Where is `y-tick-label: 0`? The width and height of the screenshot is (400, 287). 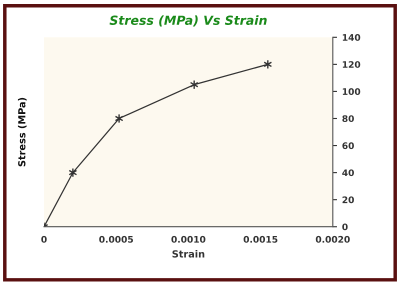
y-tick-label: 0 is located at coordinates (345, 226).